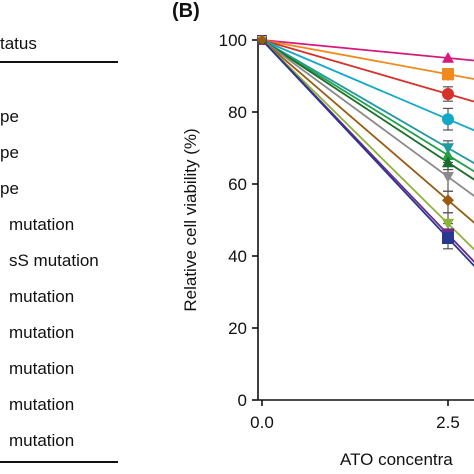 The width and height of the screenshot is (474, 474). Describe the element at coordinates (237, 256) in the screenshot. I see `y-tick-label: 40` at that location.